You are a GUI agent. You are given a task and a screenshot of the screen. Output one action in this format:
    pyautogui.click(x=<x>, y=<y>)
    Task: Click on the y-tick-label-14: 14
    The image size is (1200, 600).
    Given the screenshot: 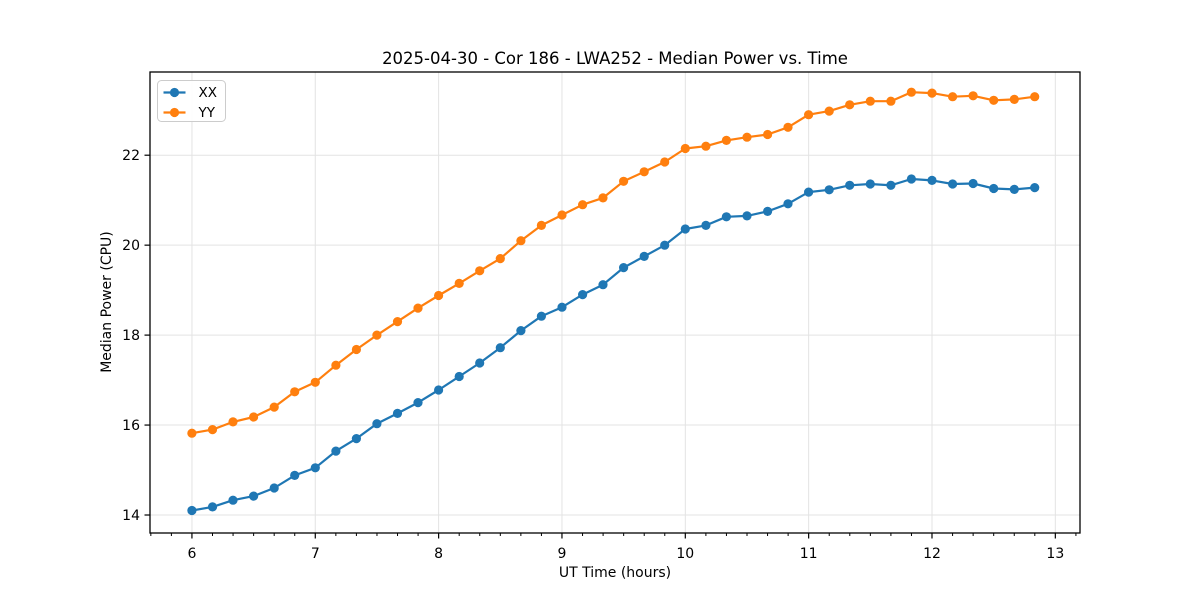 What is the action you would take?
    pyautogui.click(x=131, y=516)
    